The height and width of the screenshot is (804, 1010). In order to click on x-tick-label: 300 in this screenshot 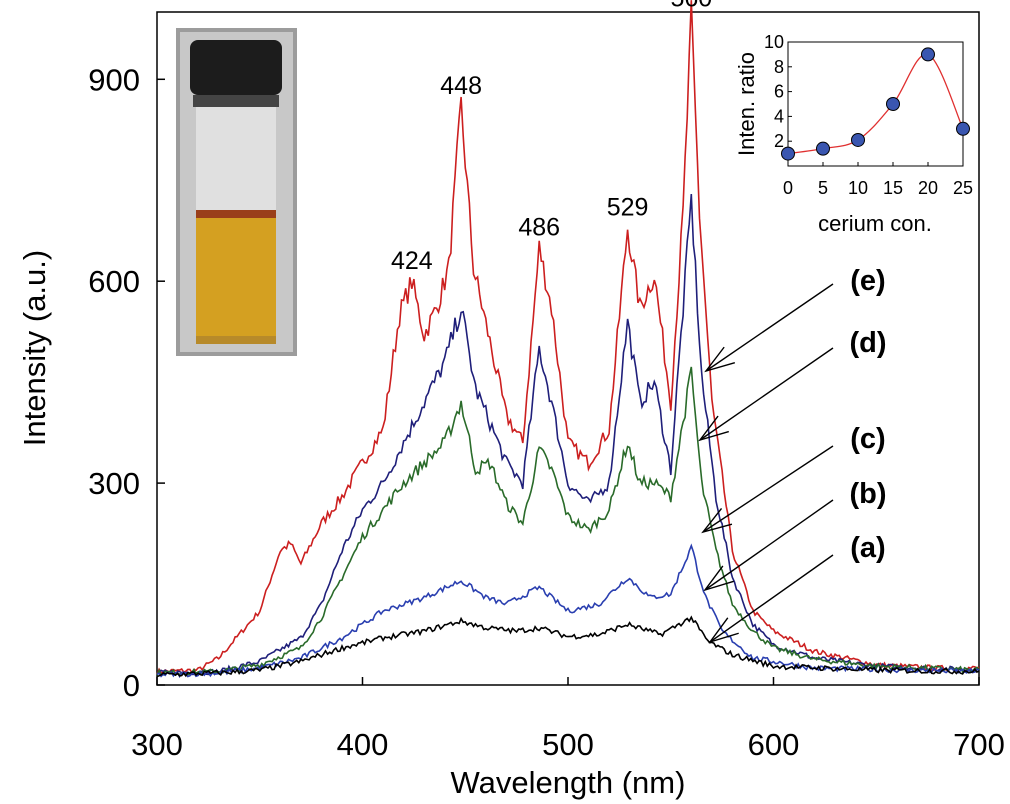, I will do `click(157, 744)`.